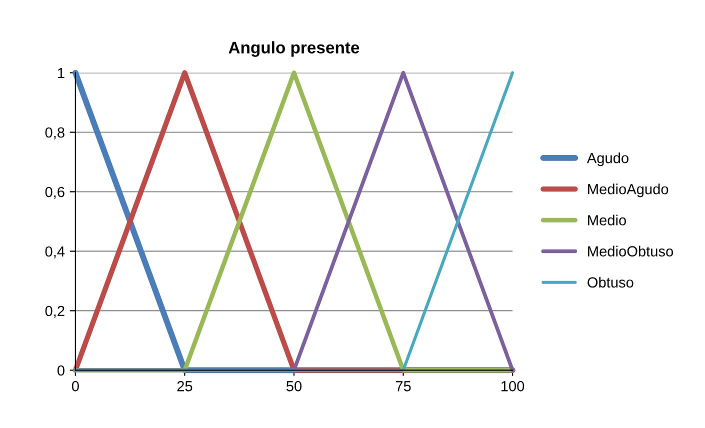 This screenshot has height=428, width=705. I want to click on y-tick-label: 0,8, so click(54, 133).